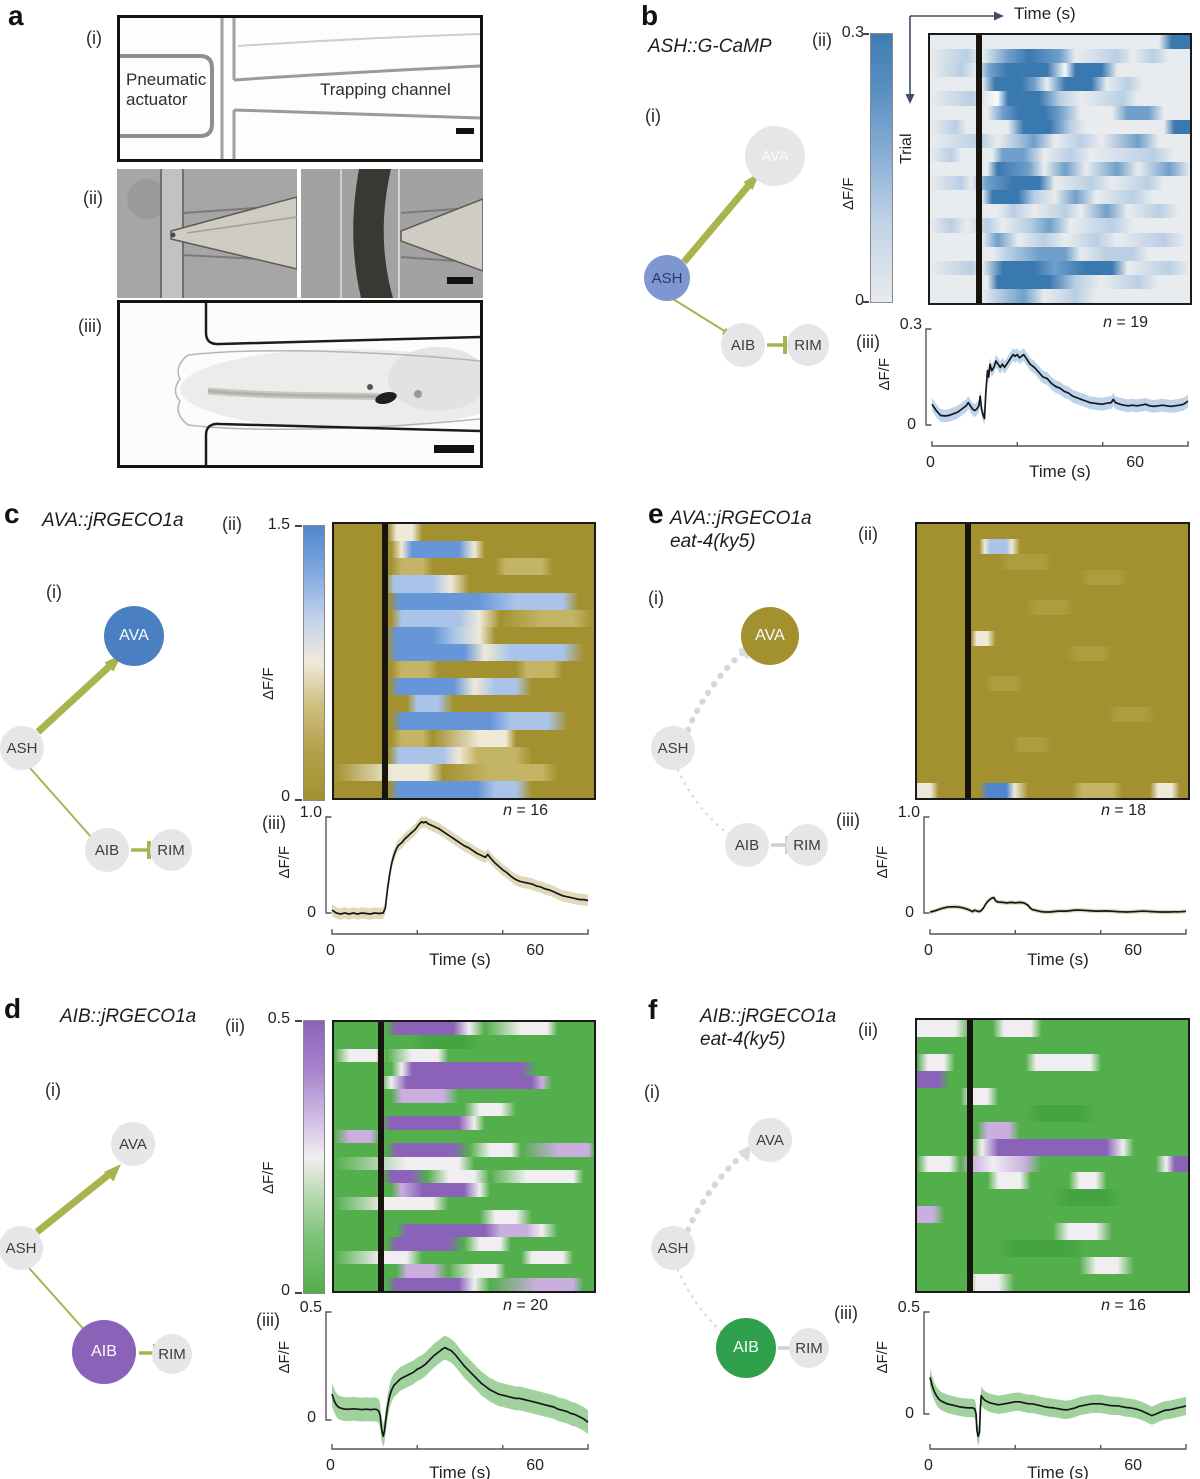 This screenshot has width=1200, height=1479. Describe the element at coordinates (979, 169) in the screenshot. I see `stimulus-bar-b` at that location.